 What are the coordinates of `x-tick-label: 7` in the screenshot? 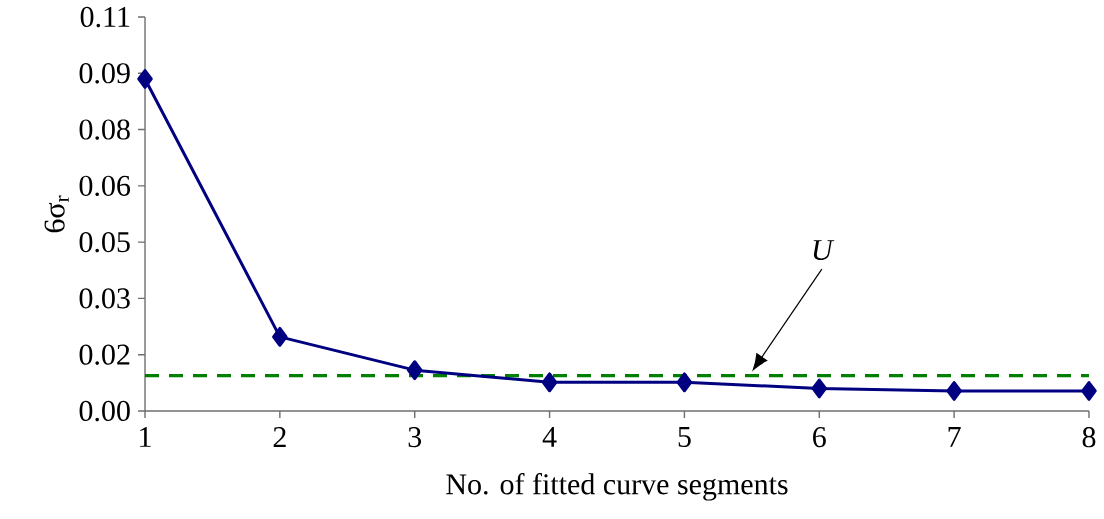 It's located at (954, 437).